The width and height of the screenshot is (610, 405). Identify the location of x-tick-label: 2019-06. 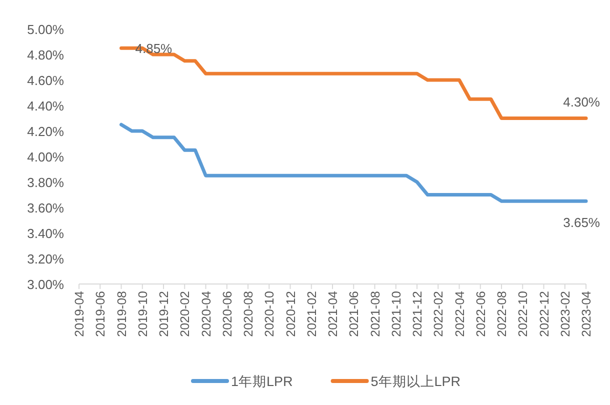
(101, 313).